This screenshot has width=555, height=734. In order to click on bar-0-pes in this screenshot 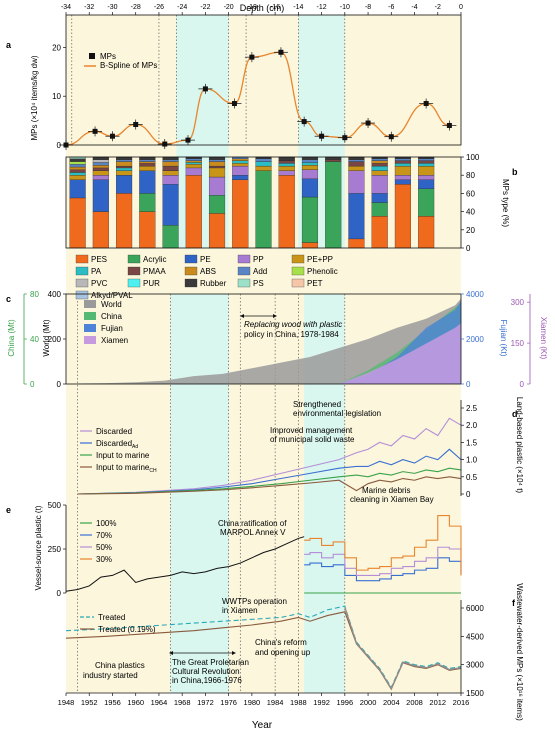, I will do `click(77, 223)`.